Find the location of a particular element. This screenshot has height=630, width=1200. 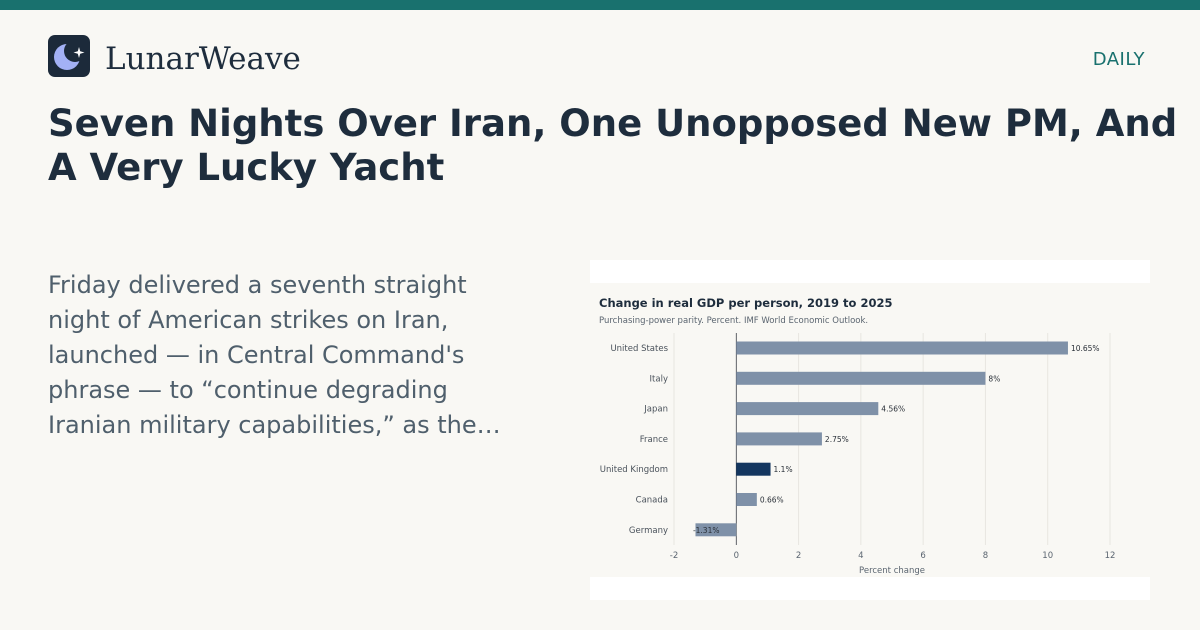

value-label: -1.31% is located at coordinates (706, 530).